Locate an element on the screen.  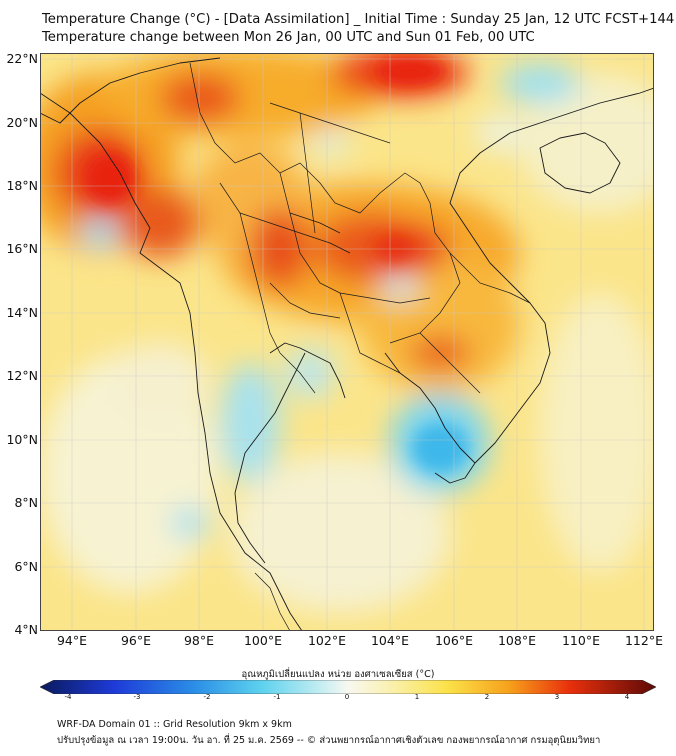
lat-label-4n: 4°N is located at coordinates (26, 629).